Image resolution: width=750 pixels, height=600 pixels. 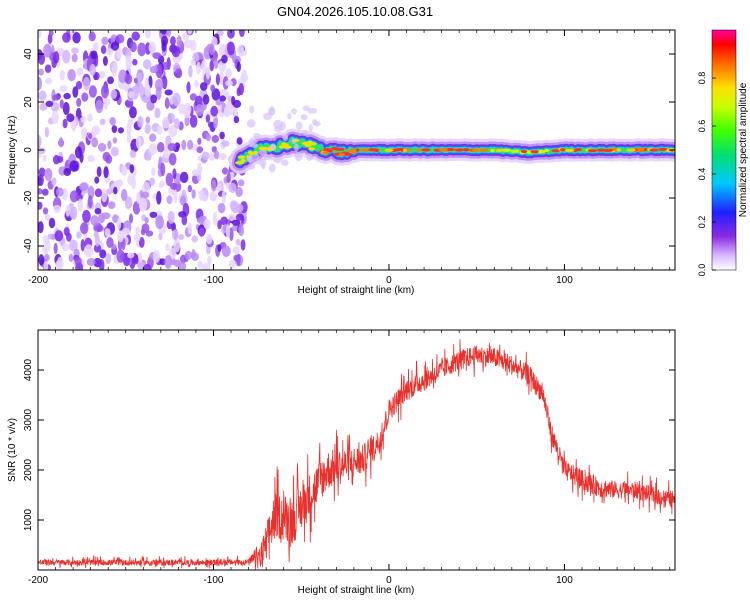 I want to click on snr-y-label: SNR (10 * v/v), so click(x=12, y=450).